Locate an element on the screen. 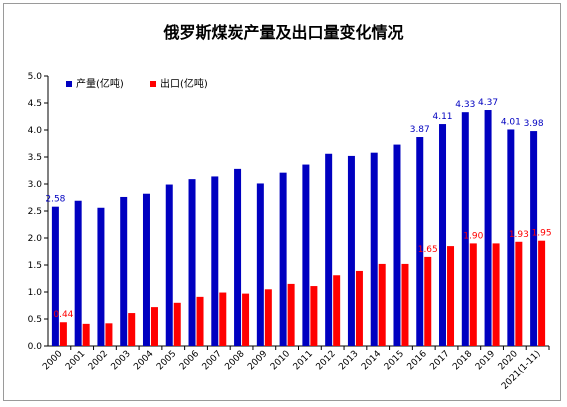 This screenshot has height=407, width=567. x-tick-label: 2012 is located at coordinates (326, 360).